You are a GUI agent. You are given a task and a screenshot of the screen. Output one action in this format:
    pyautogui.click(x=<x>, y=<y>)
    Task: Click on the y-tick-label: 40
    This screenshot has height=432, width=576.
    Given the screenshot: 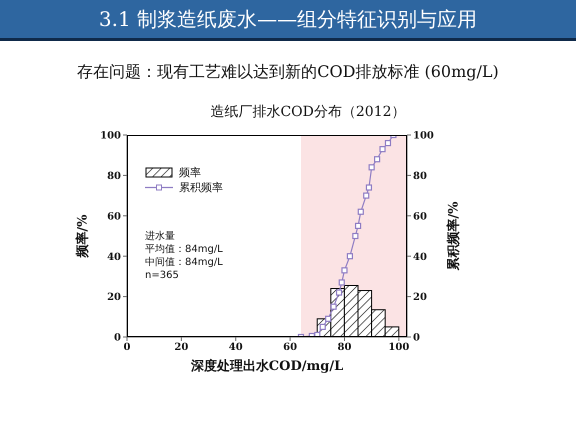 What is the action you would take?
    pyautogui.click(x=114, y=257)
    